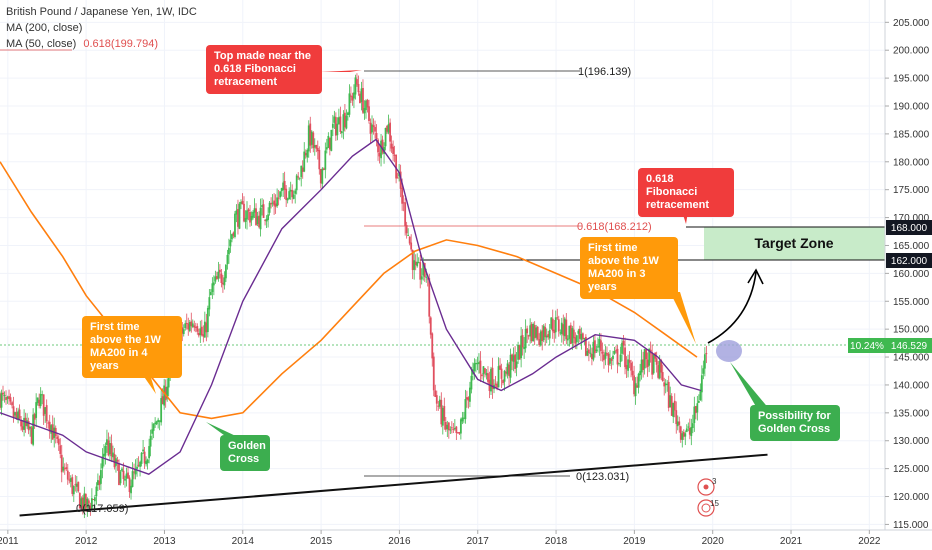  What do you see at coordinates (755, 276) in the screenshot?
I see `projection-arrowhead` at bounding box center [755, 276].